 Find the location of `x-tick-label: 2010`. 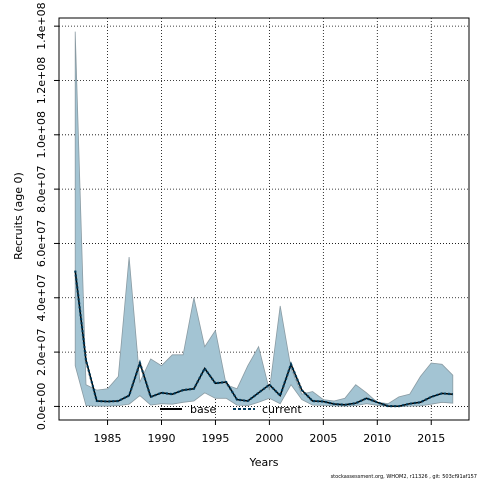

x-tick-label: 2010 is located at coordinates (377, 438).